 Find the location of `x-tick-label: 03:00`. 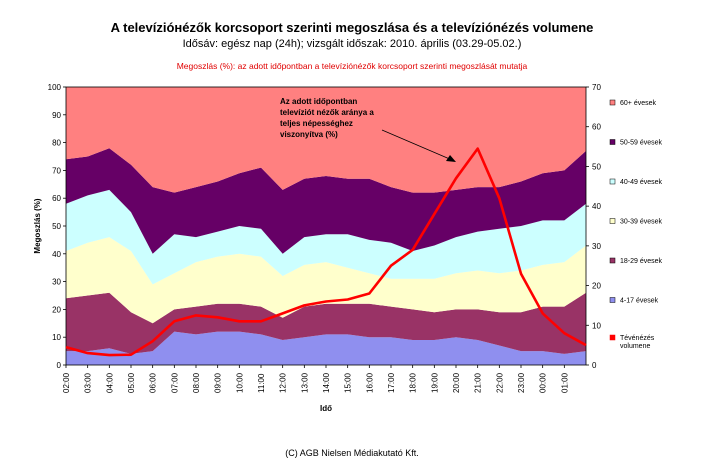

x-tick-label: 03:00 is located at coordinates (88, 382).